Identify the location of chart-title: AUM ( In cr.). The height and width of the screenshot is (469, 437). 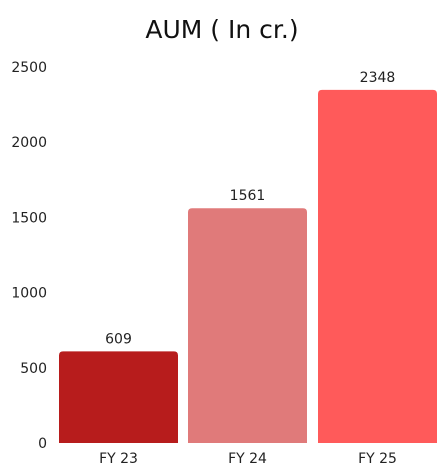
(221, 29).